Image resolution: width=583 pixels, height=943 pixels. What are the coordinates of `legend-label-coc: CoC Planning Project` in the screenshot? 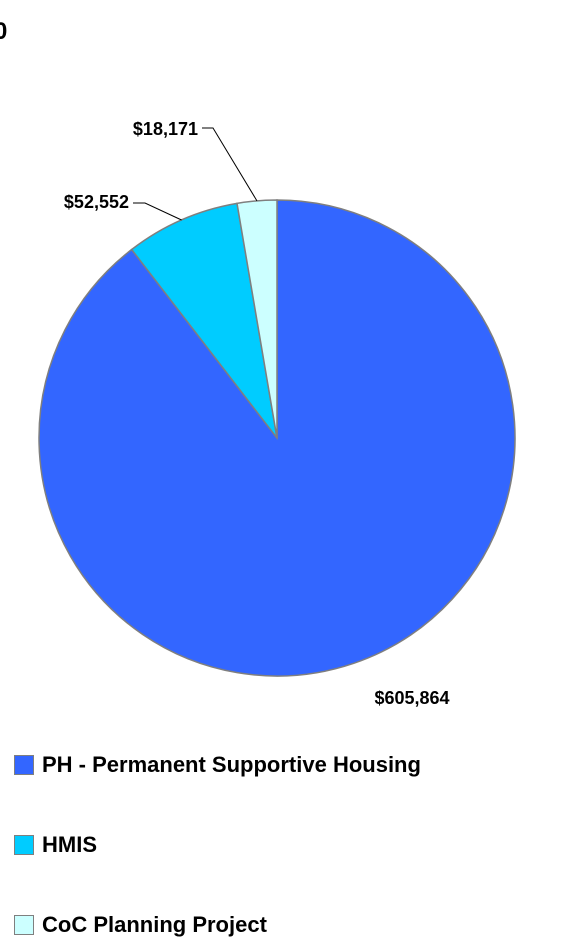 It's located at (154, 924).